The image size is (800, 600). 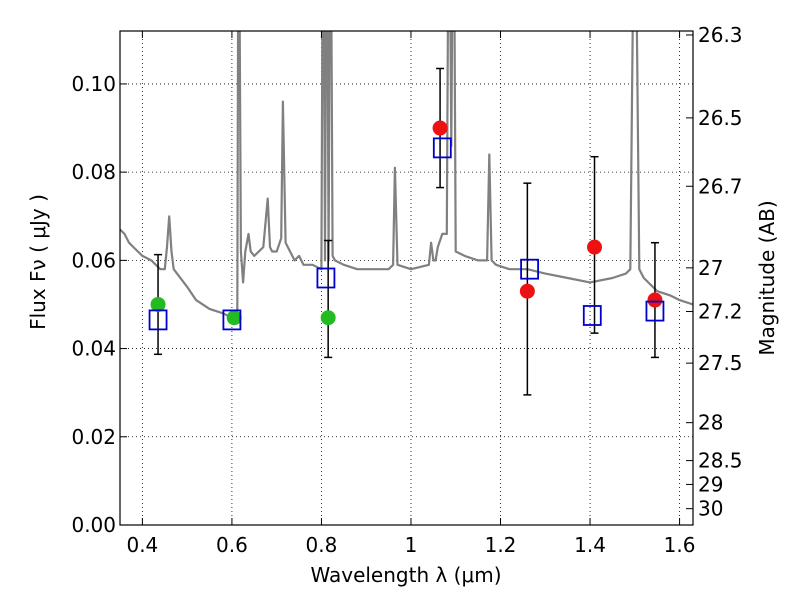 I want to click on right-tick-label-0: 26.3, so click(x=720, y=35).